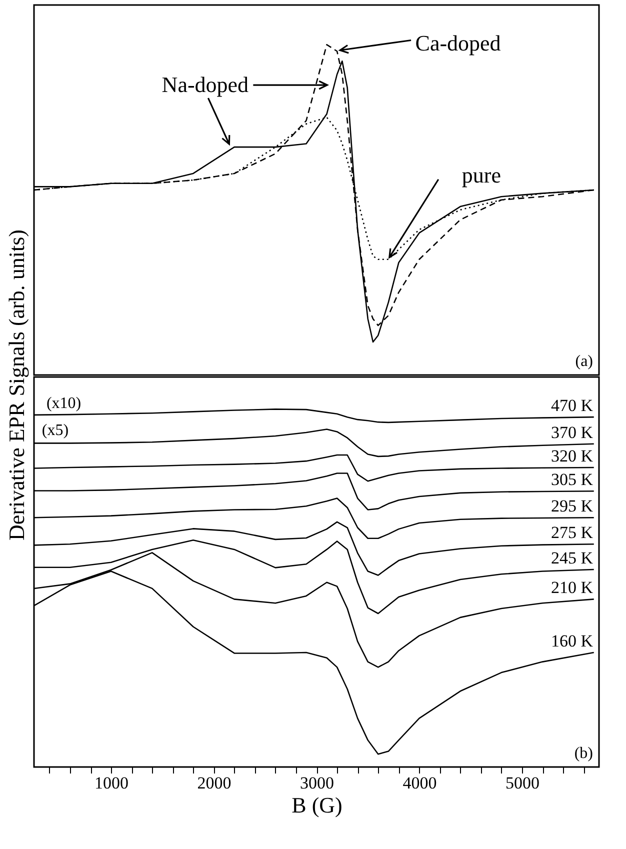 The height and width of the screenshot is (849, 626). What do you see at coordinates (522, 783) in the screenshot?
I see `x-tick-label: 5000` at bounding box center [522, 783].